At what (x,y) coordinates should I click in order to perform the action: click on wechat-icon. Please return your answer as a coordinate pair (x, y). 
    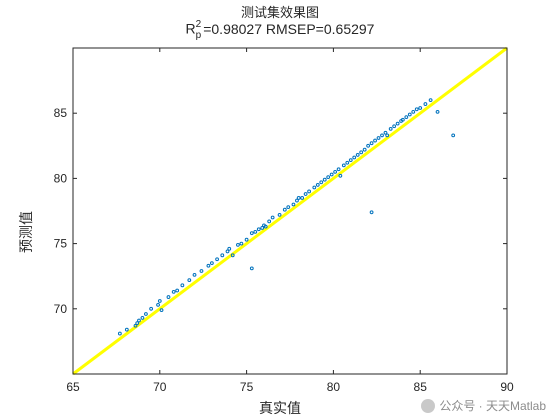
    Looking at the image, I should click on (428, 405).